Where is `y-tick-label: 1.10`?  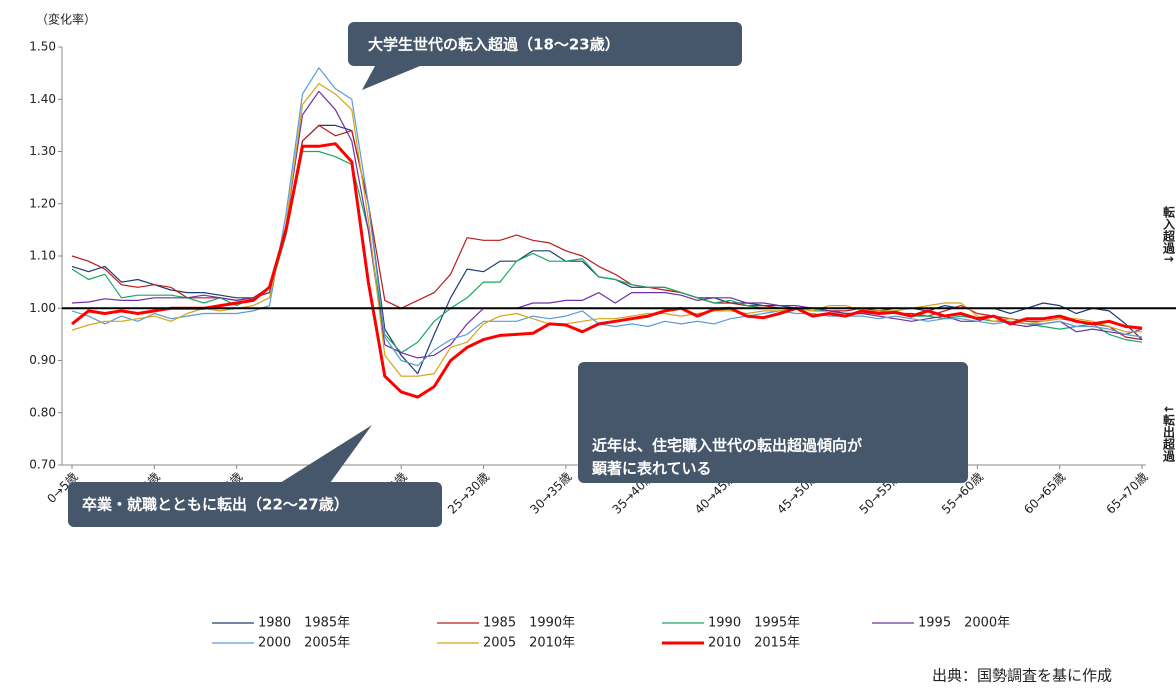
y-tick-label: 1.10 is located at coordinates (42, 256).